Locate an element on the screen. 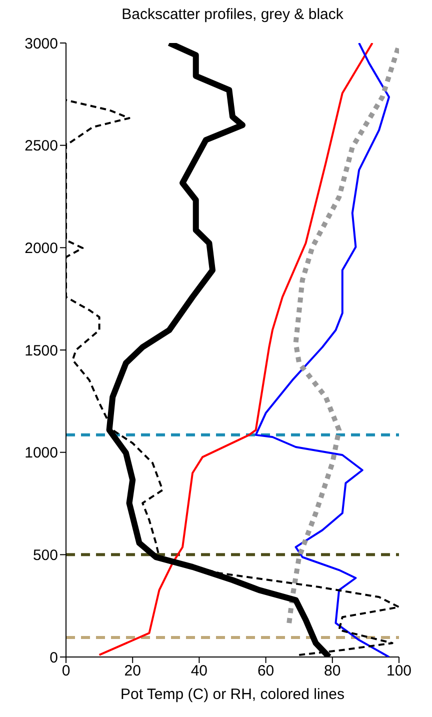 This screenshot has height=717, width=432. y-tick-label: 2000 is located at coordinates (41, 248).